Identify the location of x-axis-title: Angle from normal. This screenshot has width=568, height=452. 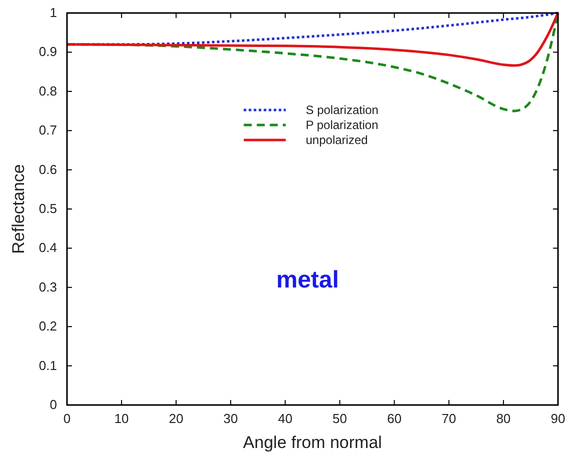
(312, 442).